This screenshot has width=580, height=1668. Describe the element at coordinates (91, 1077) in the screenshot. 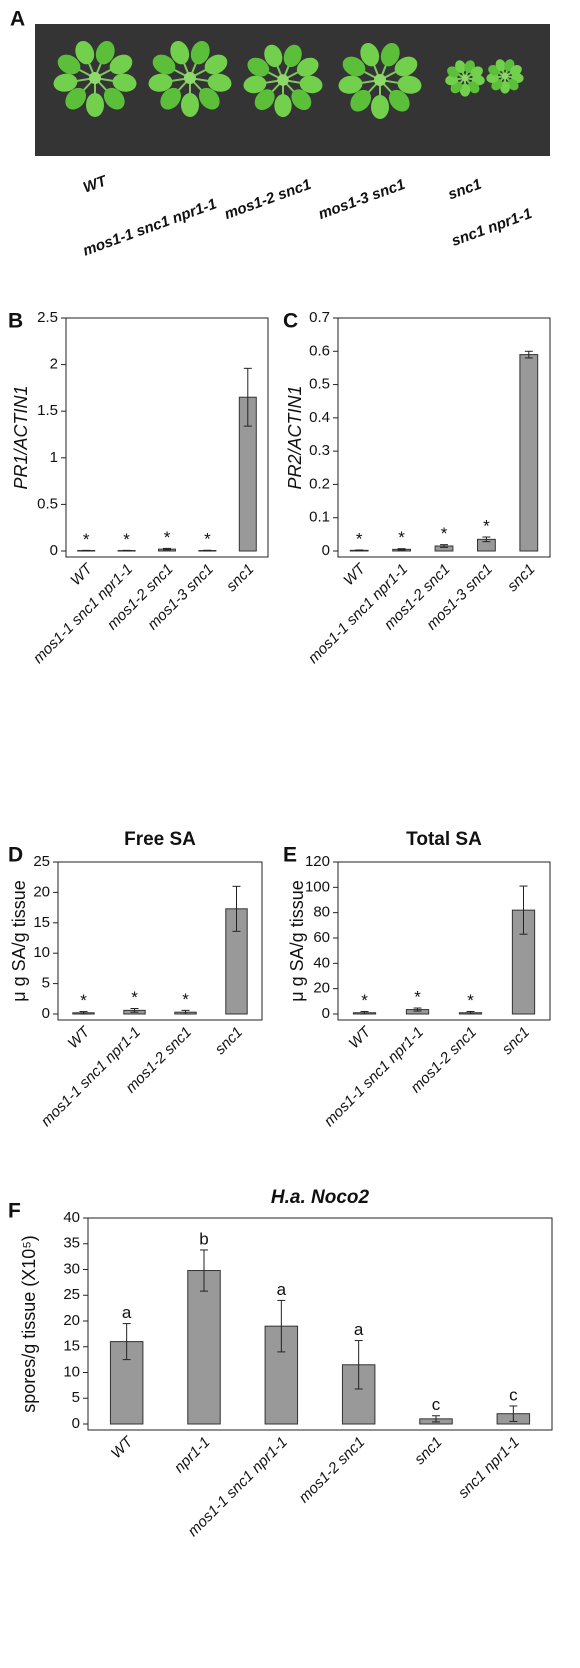

I see `x-tick-label: mos1-1 snc1 npr1-1` at that location.